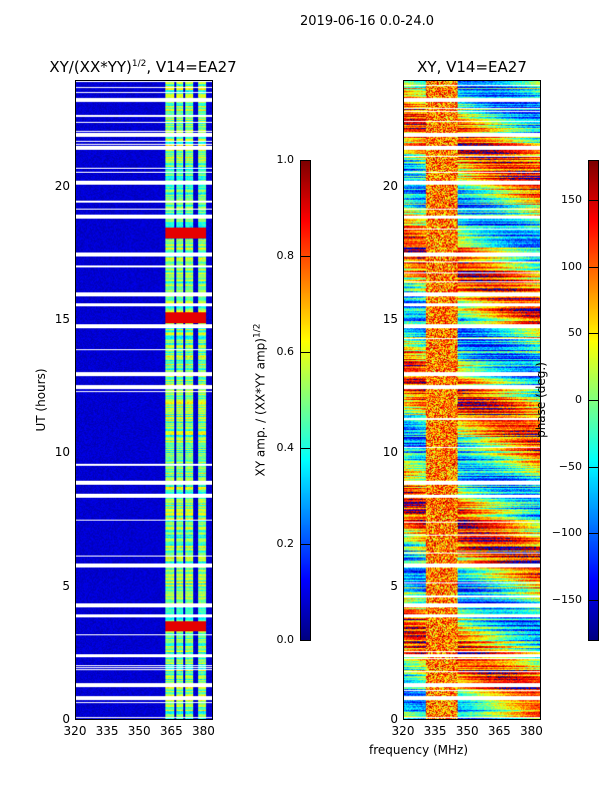 The image size is (600, 800). Describe the element at coordinates (566, 599) in the screenshot. I see `colorbar-tick-label: −150` at that location.